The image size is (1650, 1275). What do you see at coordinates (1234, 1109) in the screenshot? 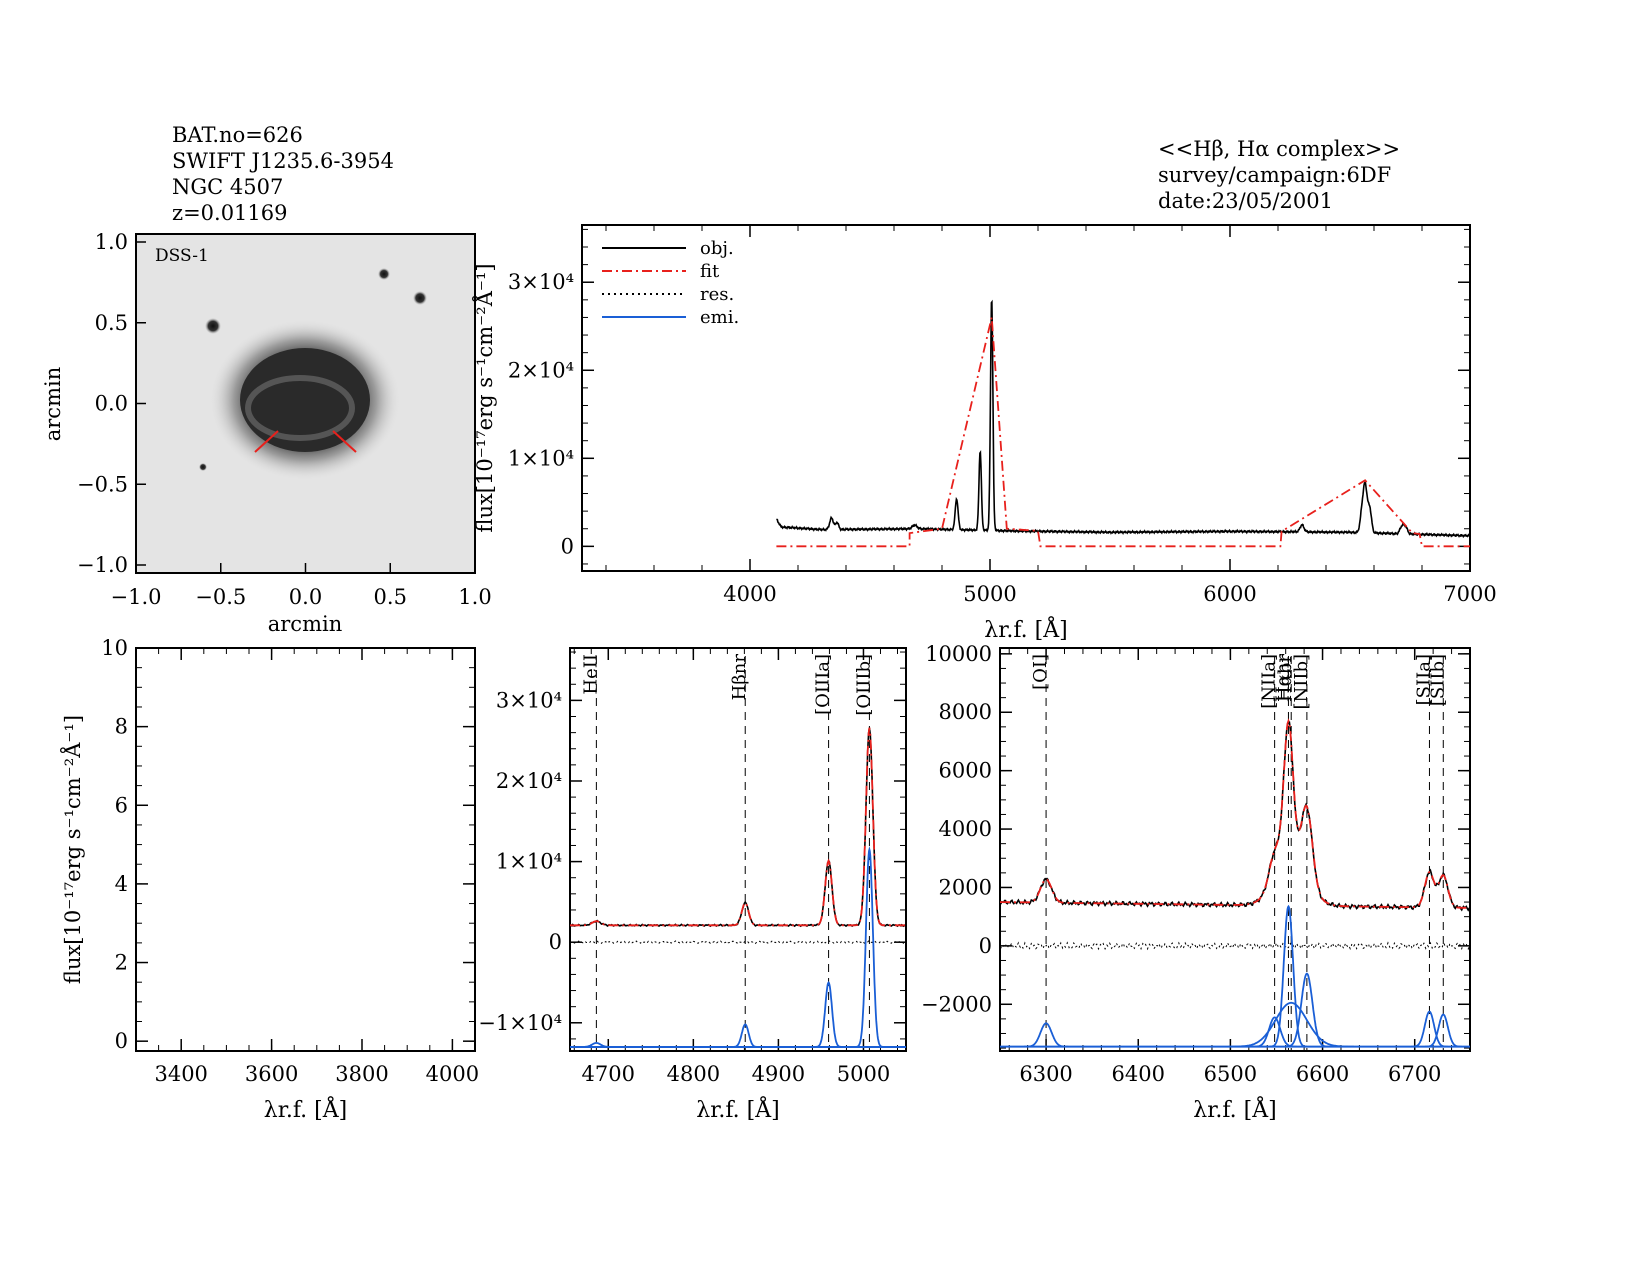
I see `halpha-xlabel: λr.f. [Å]` at bounding box center [1234, 1109].